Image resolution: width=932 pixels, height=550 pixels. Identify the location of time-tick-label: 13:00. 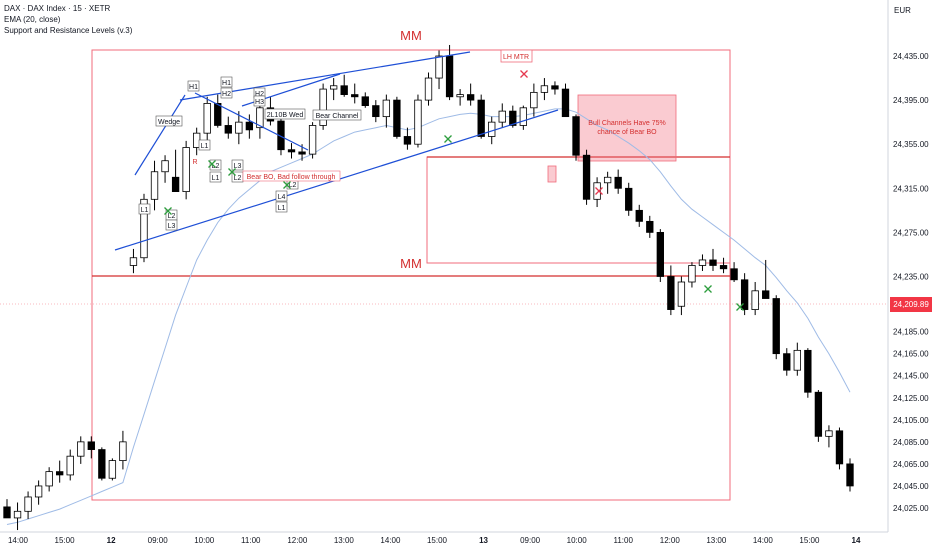
(344, 540).